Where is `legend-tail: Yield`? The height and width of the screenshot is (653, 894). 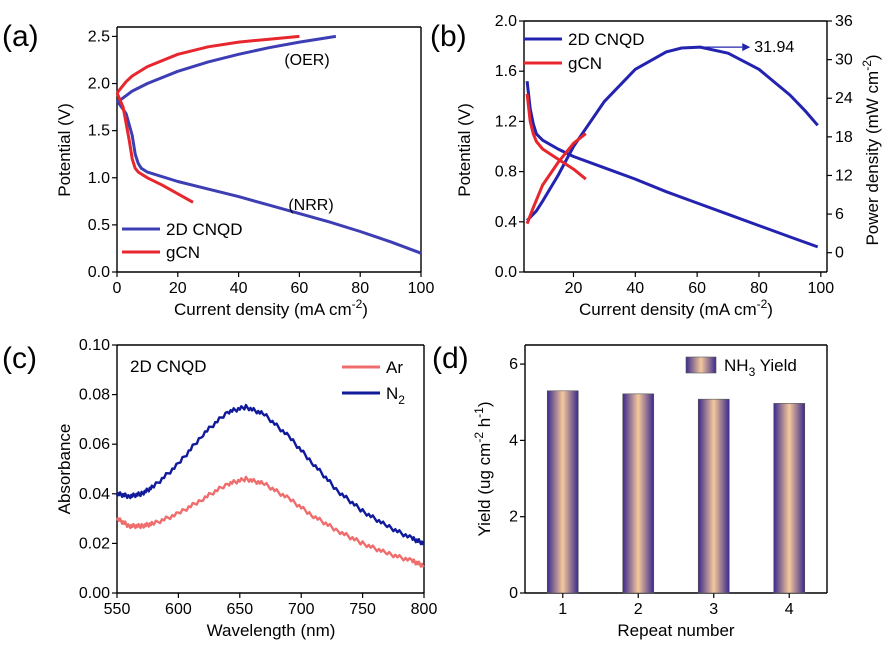 legend-tail: Yield is located at coordinates (776, 365).